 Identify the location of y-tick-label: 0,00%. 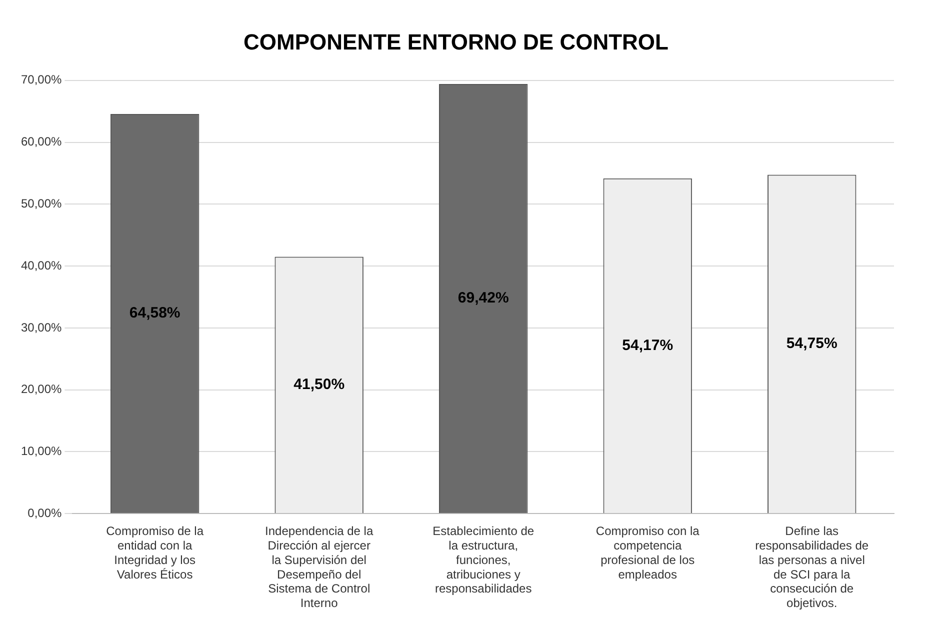
(45, 513).